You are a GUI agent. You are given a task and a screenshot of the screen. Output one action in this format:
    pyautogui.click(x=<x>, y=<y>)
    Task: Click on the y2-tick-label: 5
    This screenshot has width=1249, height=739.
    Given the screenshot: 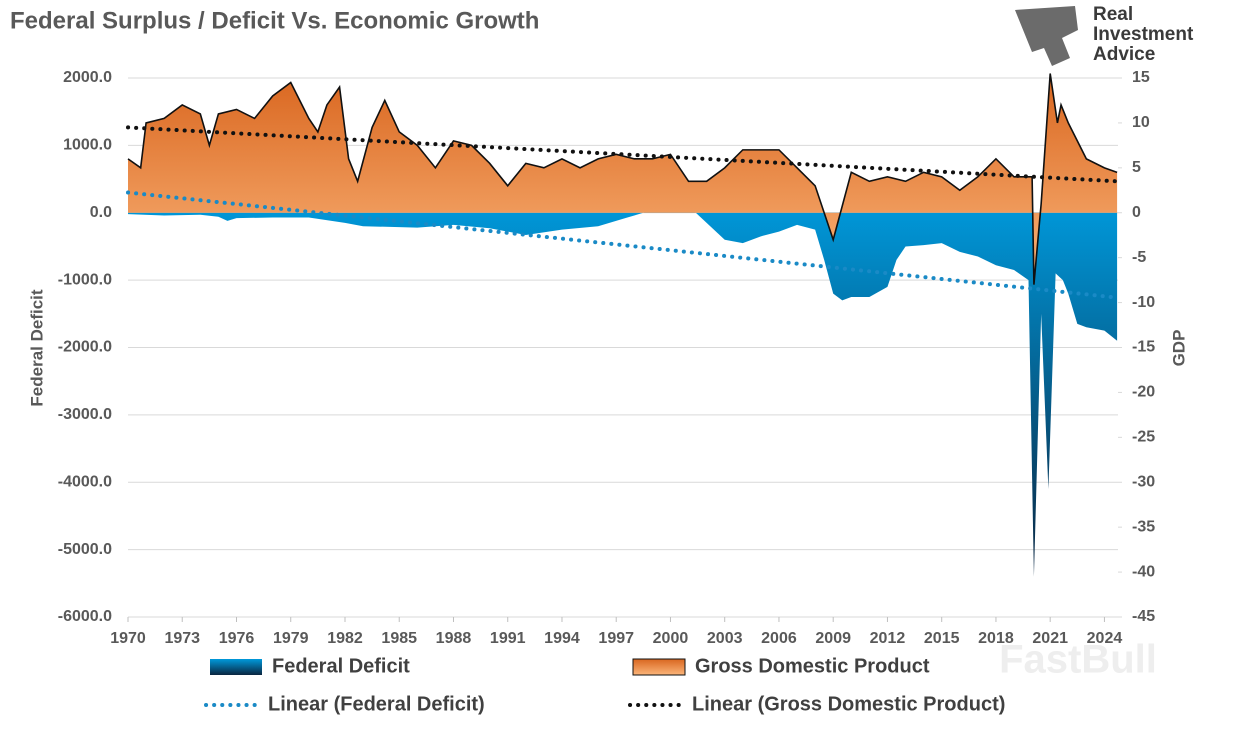 What is the action you would take?
    pyautogui.click(x=1136, y=167)
    